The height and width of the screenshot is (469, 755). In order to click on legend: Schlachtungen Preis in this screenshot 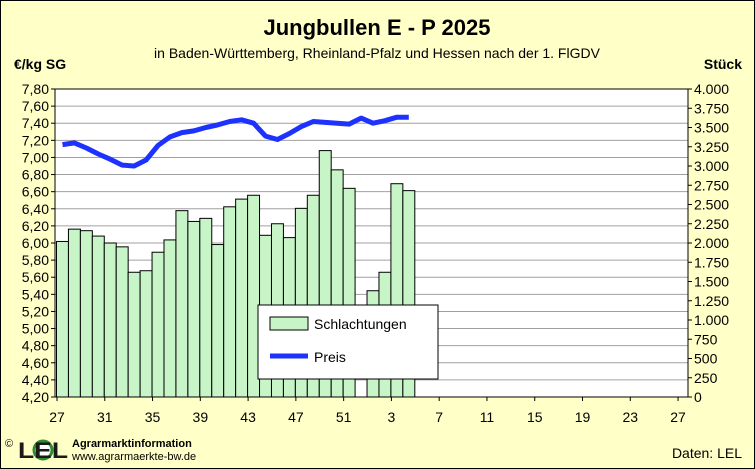, I will do `click(348, 342)`.